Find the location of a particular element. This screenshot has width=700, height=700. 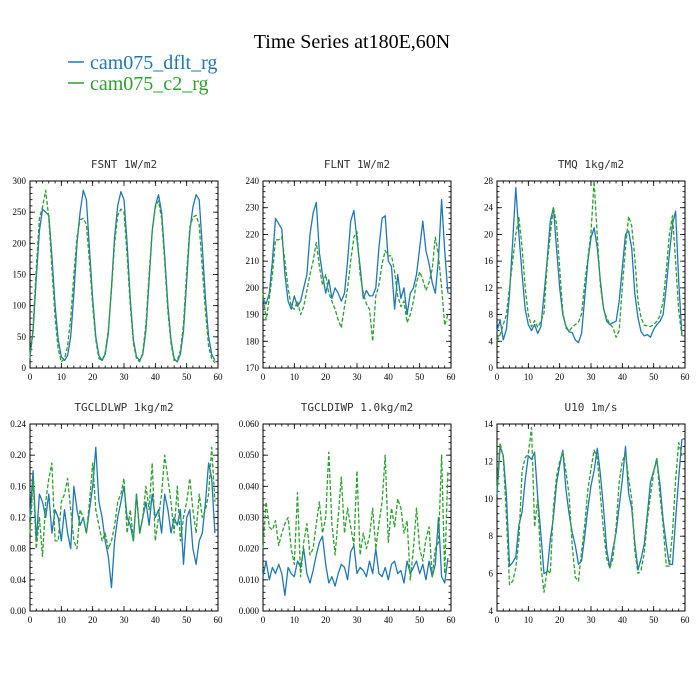

panel-3: TMQ 1kg/m2 0 10 20 30 40 50 60 0 4 8 12 16 20 24 28 is located at coordinates (587, 270).